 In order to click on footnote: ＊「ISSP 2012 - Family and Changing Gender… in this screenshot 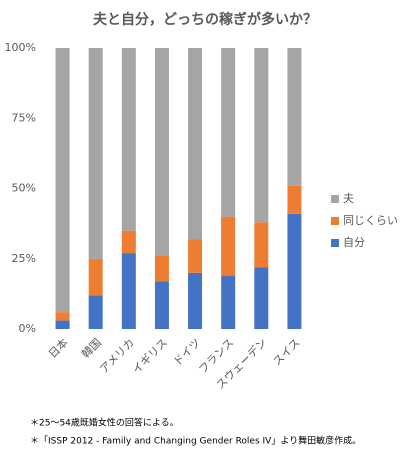, I will do `click(195, 441)`.